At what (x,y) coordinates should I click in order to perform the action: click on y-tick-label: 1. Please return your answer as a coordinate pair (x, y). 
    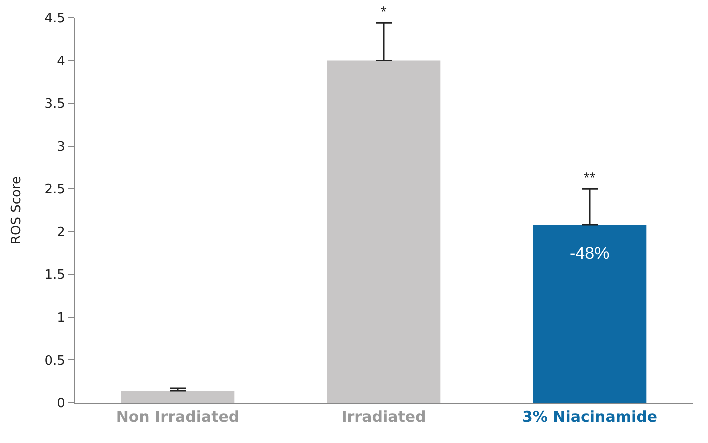
    Looking at the image, I should click on (61, 318).